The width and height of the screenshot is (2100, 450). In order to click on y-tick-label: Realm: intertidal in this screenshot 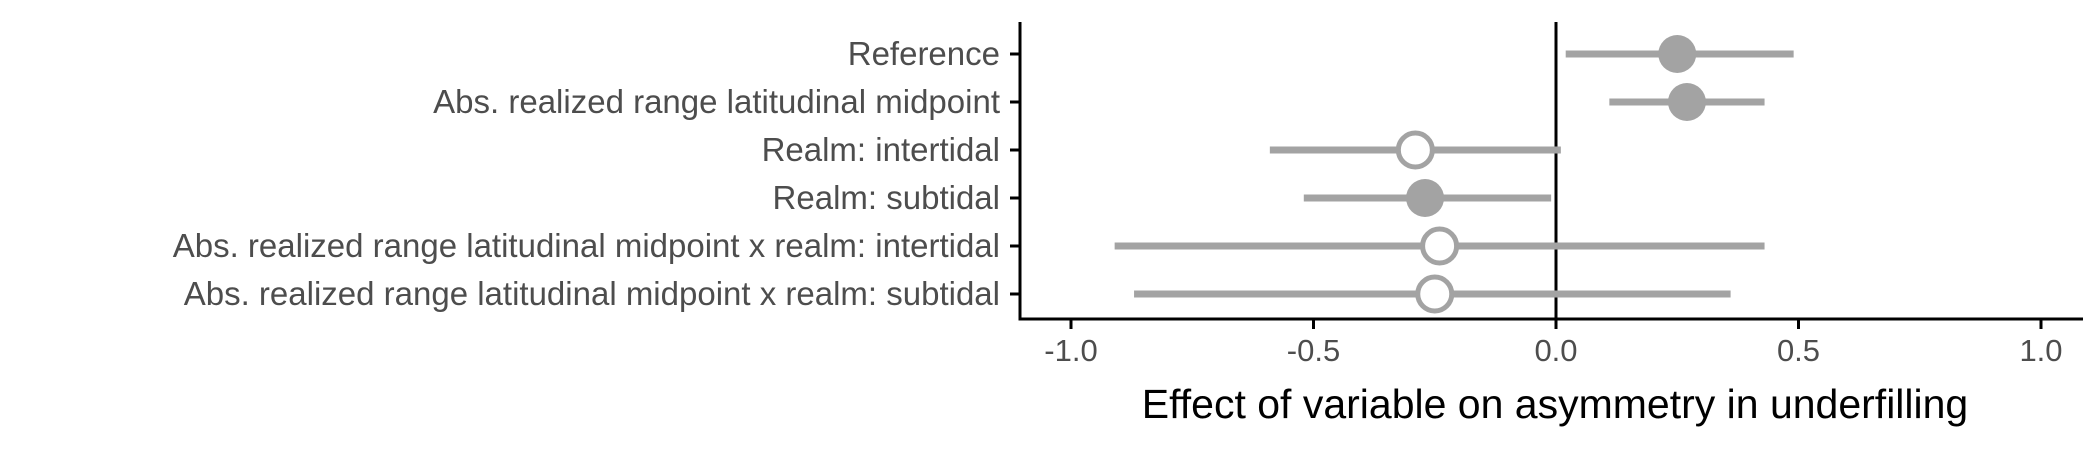, I will do `click(881, 149)`.